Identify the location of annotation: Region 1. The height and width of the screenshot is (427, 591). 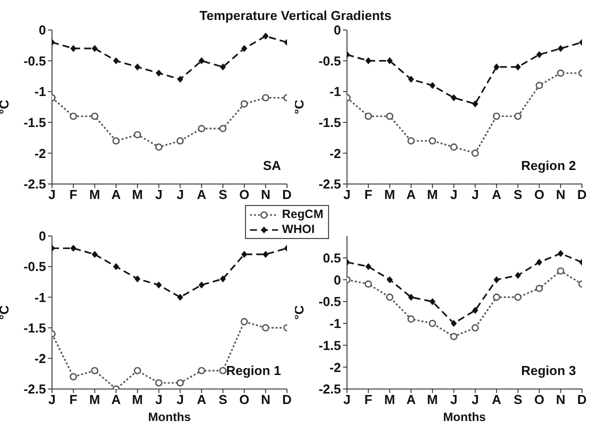
(253, 370).